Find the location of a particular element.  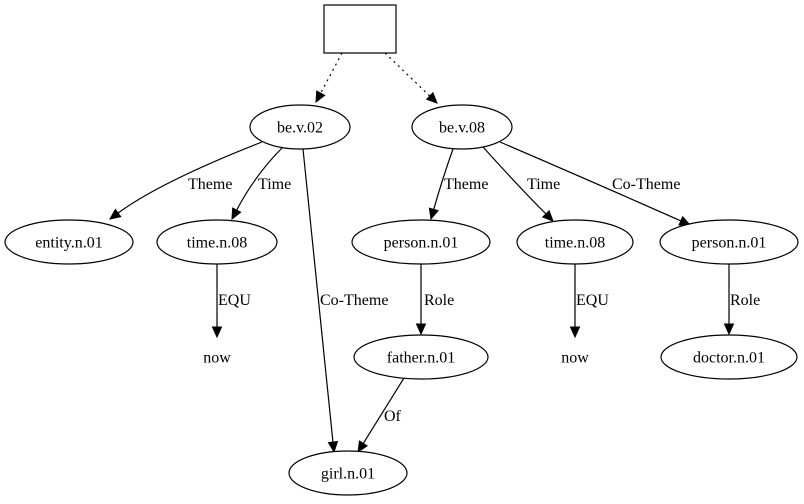

edge-time1-now1: EQU is located at coordinates (231, 301).